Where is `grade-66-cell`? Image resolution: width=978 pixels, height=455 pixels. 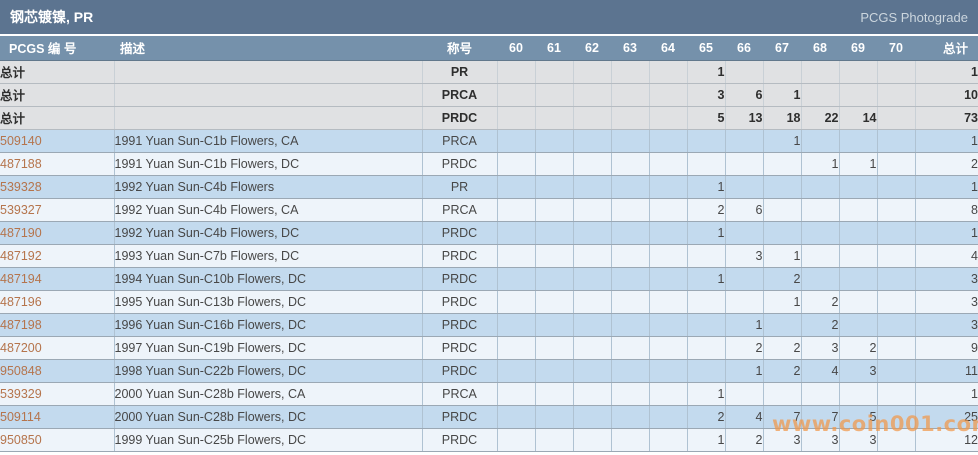
grade-66-cell is located at coordinates (744, 187).